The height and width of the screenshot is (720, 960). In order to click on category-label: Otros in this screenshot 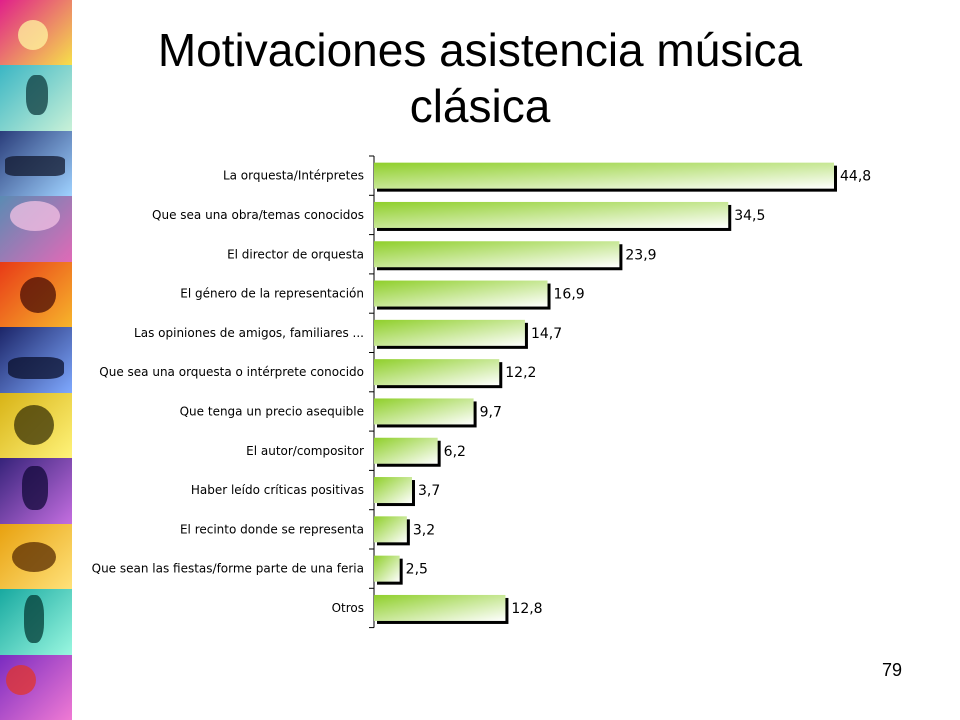, I will do `click(348, 608)`.